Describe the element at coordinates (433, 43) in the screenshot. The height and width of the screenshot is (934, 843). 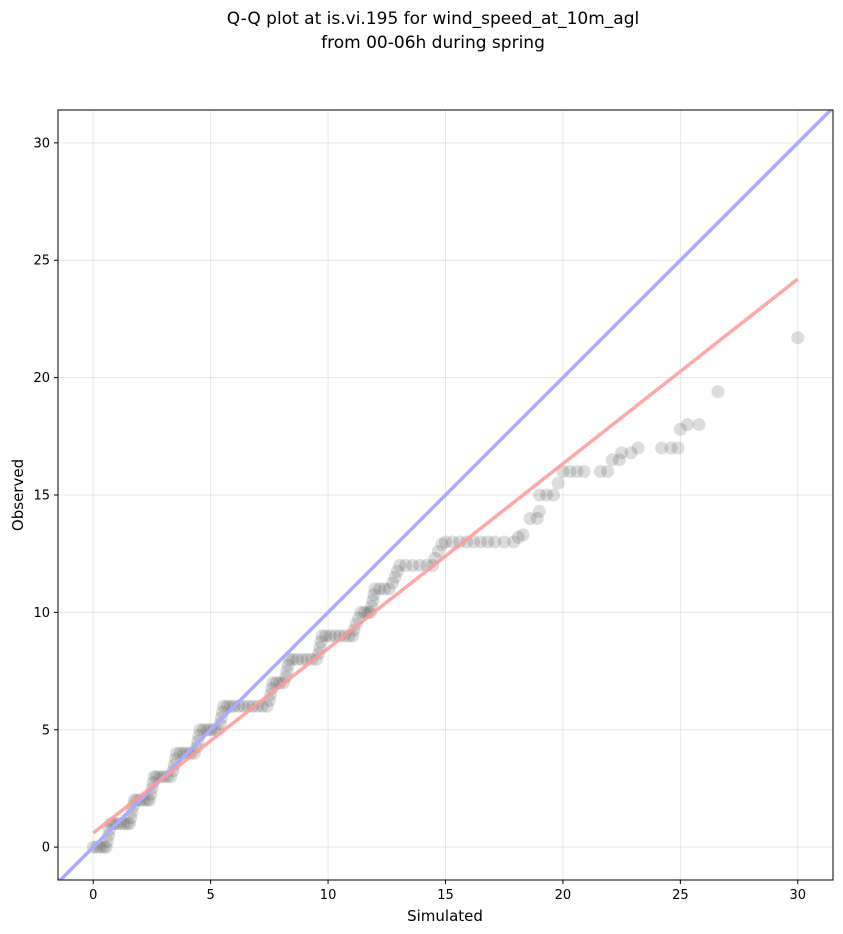
I see `chart-title-line2: from 00-06h during spring` at that location.